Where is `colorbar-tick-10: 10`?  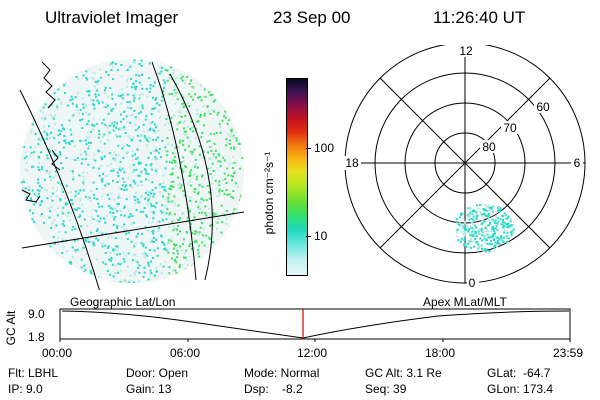
colorbar-tick-10: 10 is located at coordinates (321, 236).